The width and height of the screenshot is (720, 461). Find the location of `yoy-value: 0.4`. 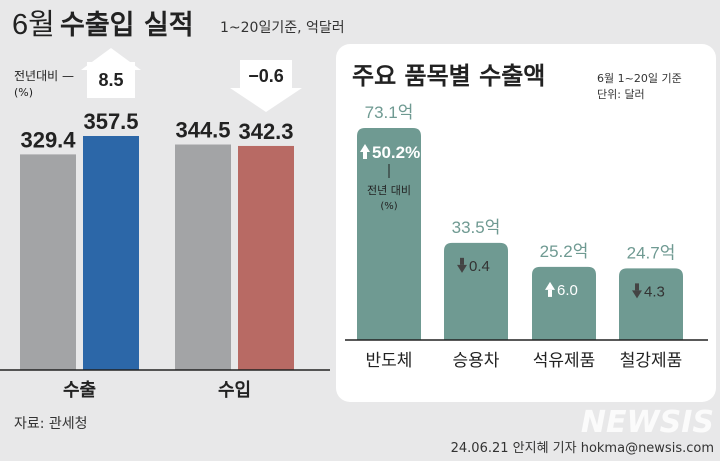

yoy-value: 0.4 is located at coordinates (479, 266).